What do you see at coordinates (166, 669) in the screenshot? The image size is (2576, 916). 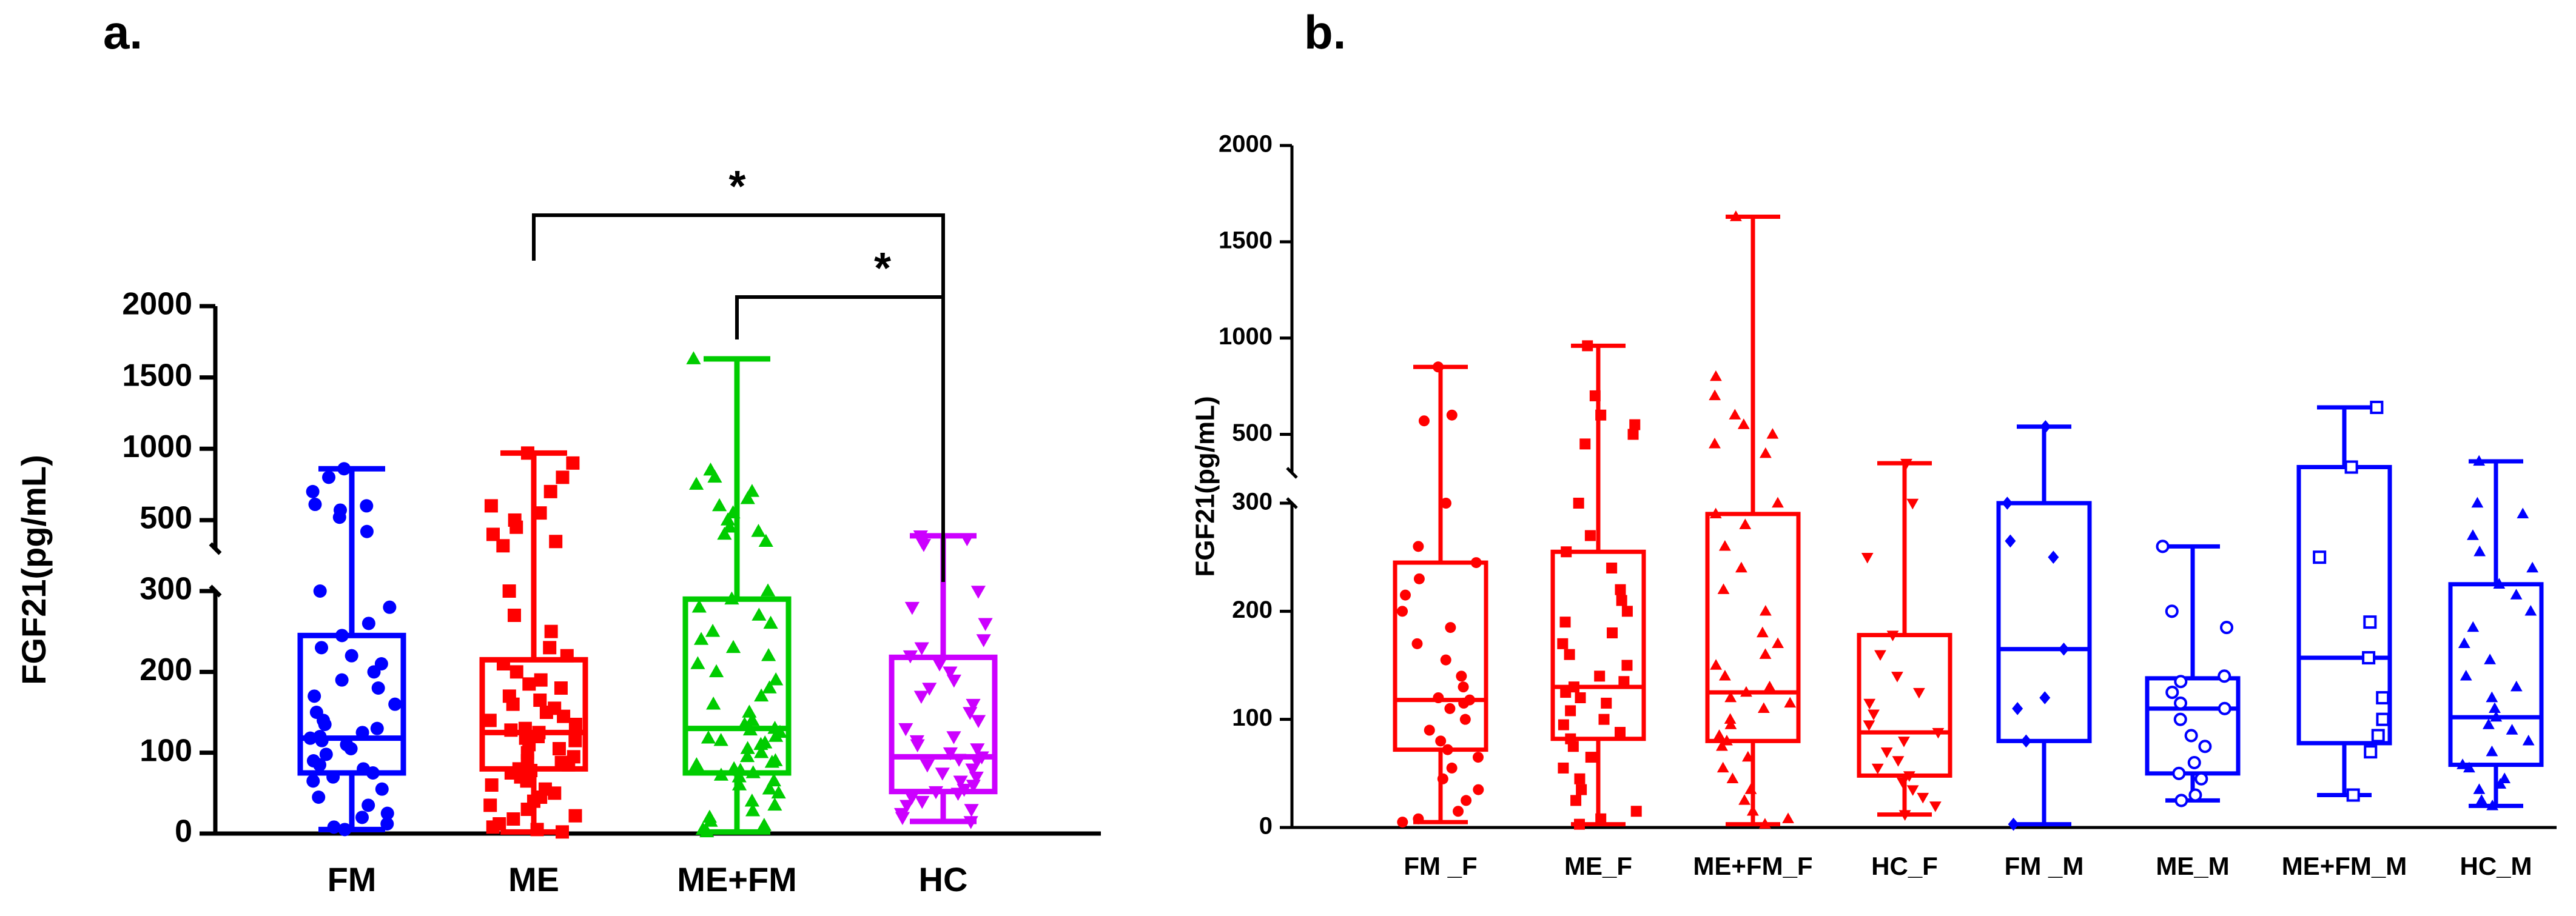 I see `y-tick-label: 200` at bounding box center [166, 669].